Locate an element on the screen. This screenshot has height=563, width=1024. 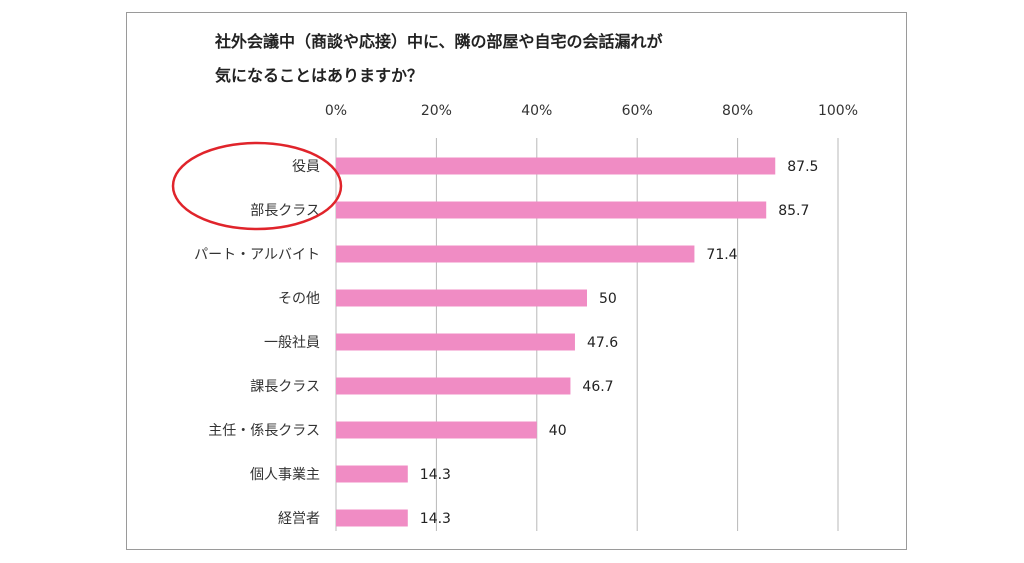
category-label: パート・アルバイト is located at coordinates (257, 255).